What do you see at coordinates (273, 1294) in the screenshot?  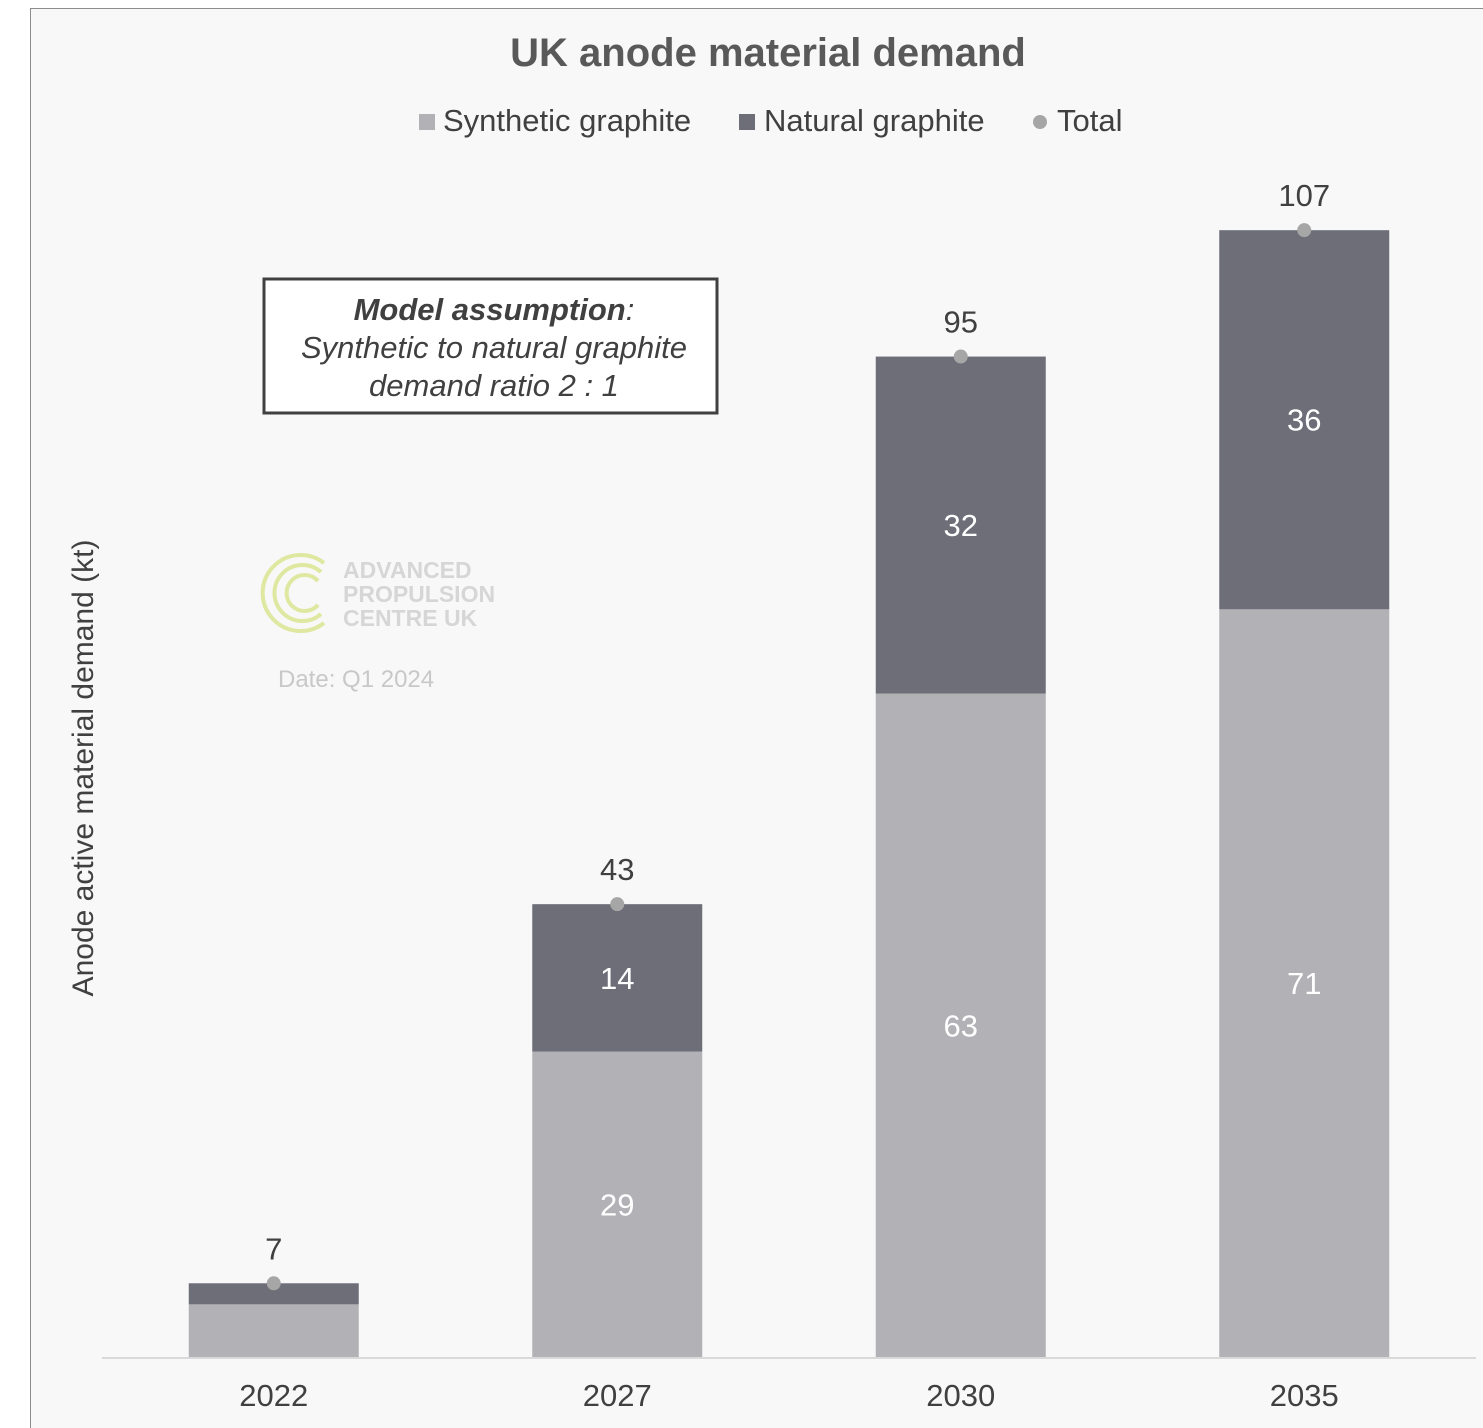 I see `bar-natural-graphite-2022` at bounding box center [273, 1294].